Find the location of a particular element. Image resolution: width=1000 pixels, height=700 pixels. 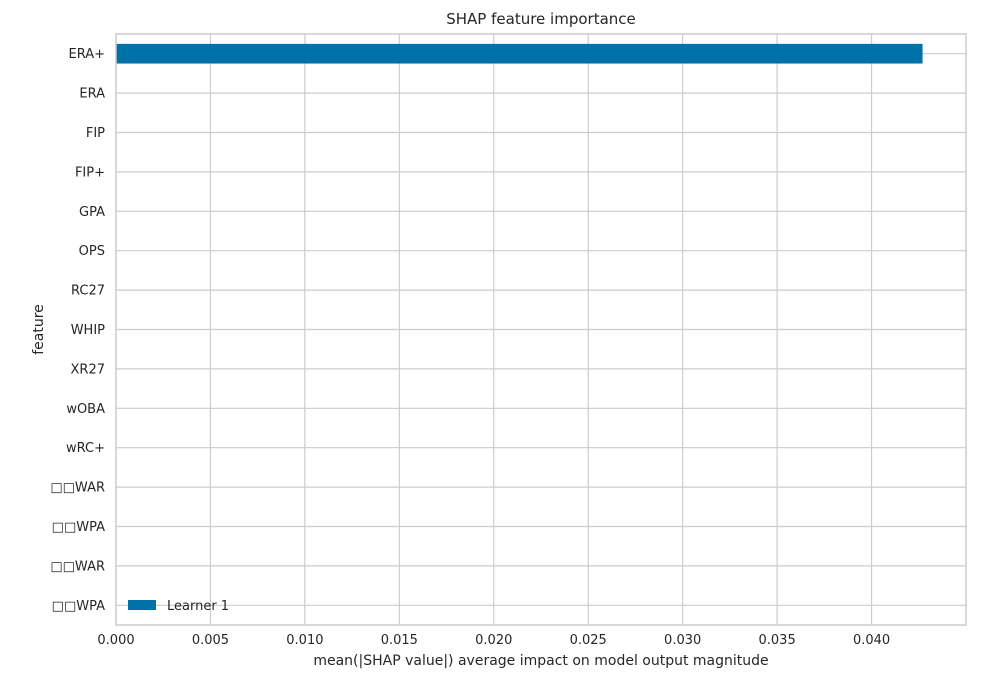

legend: Learner 1 is located at coordinates (178, 606).